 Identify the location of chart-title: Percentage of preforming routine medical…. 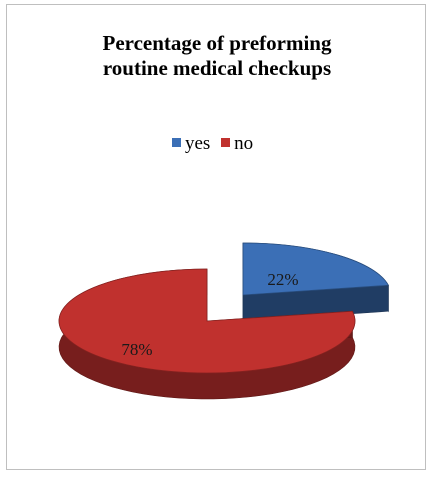
(217, 56).